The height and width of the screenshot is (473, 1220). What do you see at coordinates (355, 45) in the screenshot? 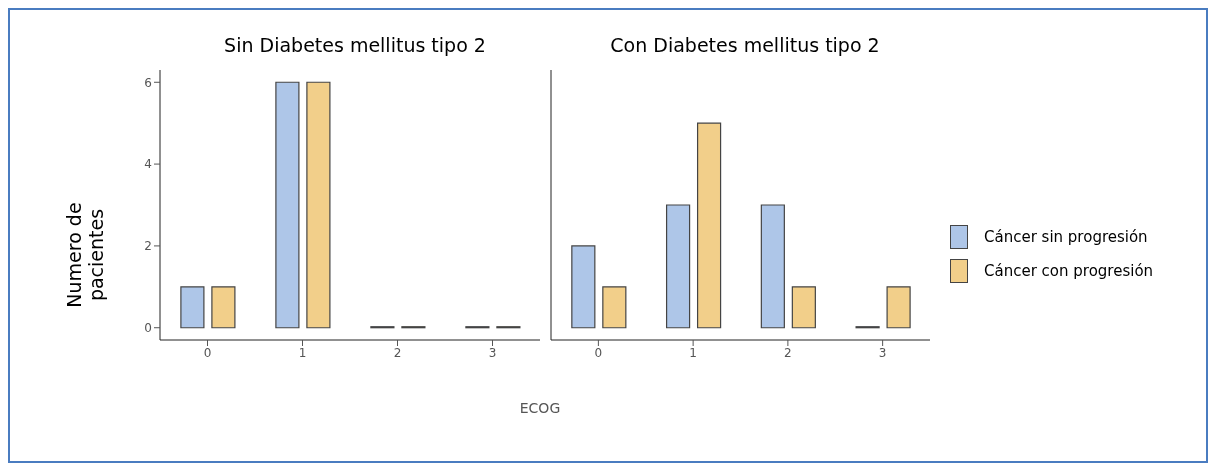
I see `chart-title: Sin Diabetes mellitus tipo 2` at bounding box center [355, 45].